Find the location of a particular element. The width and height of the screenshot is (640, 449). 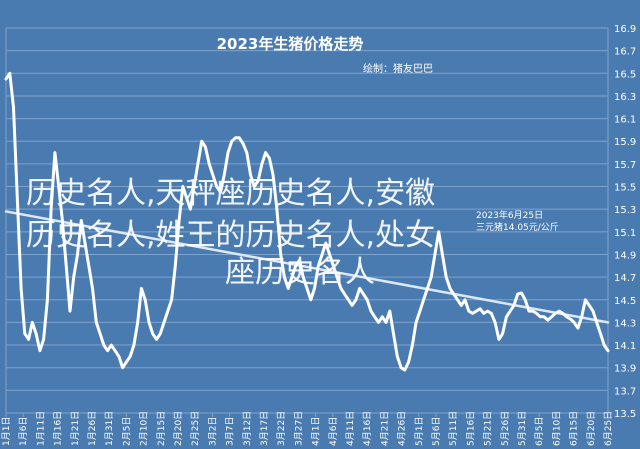

x-tick-label: 4月26日 is located at coordinates (402, 428).